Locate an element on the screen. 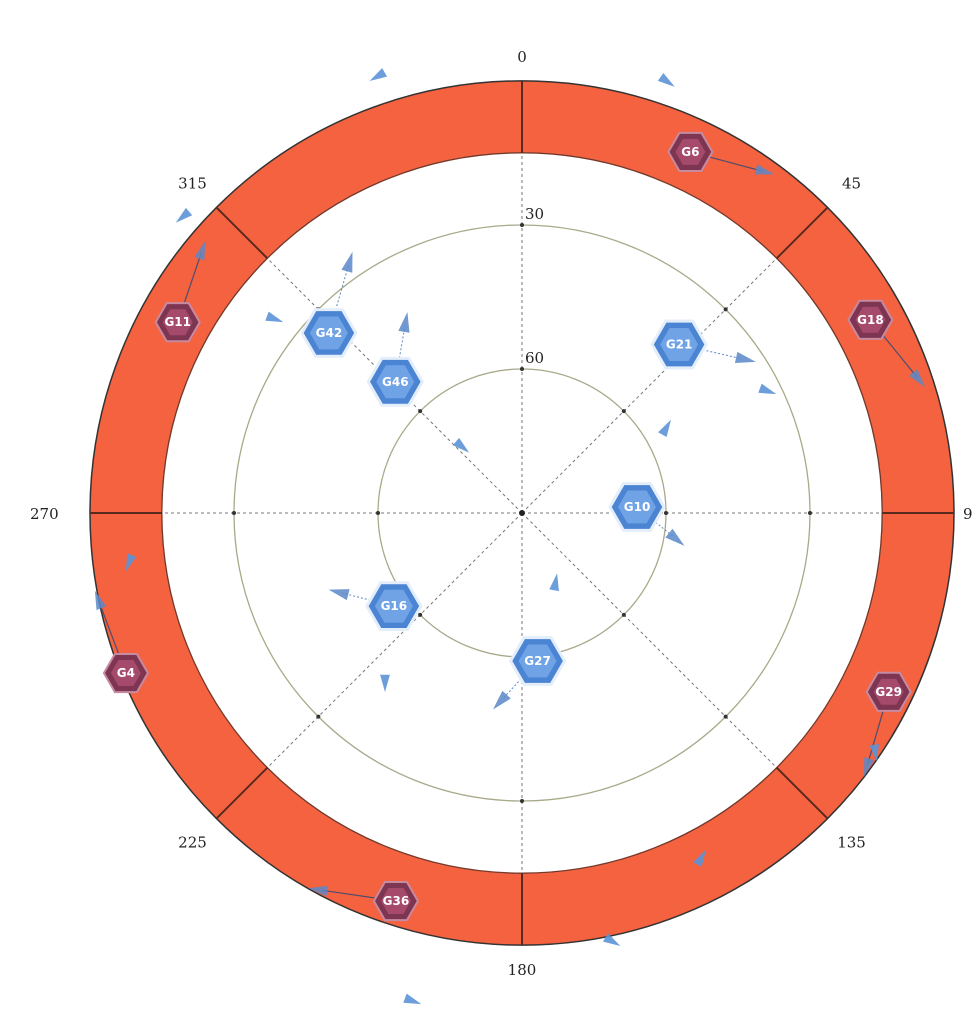  zenith-point is located at coordinates (522, 513).